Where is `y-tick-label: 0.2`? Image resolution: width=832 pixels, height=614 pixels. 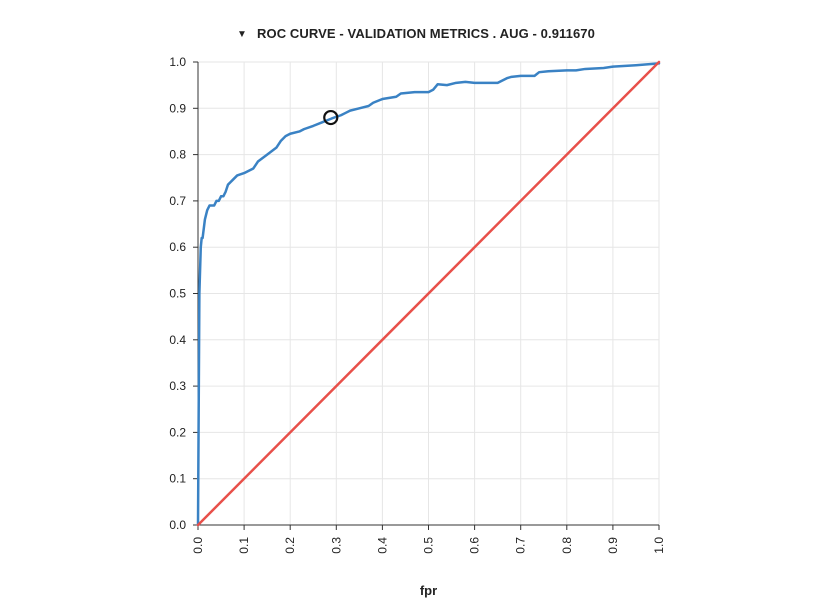 y-tick-label: 0.2 is located at coordinates (177, 432).